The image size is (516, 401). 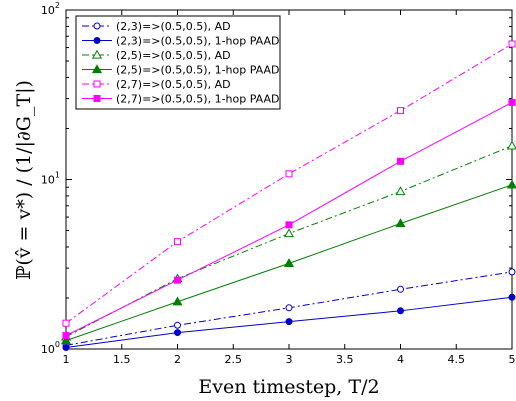 I want to click on x-tick-label: 3, so click(x=289, y=359).